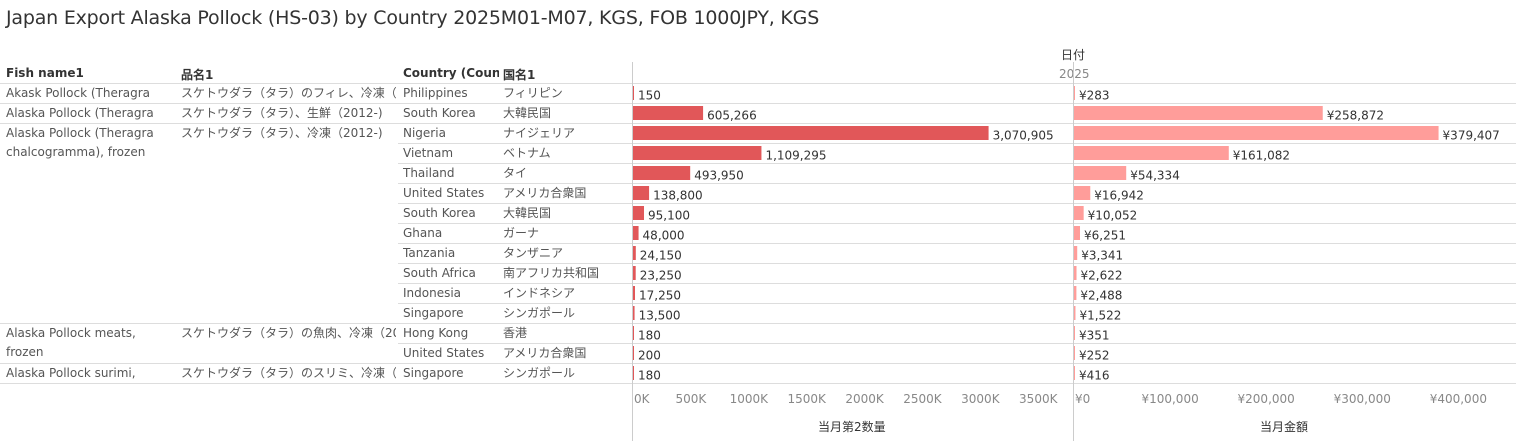 This screenshot has width=1516, height=441. I want to click on col-header-name-jp: 品名1, so click(197, 75).